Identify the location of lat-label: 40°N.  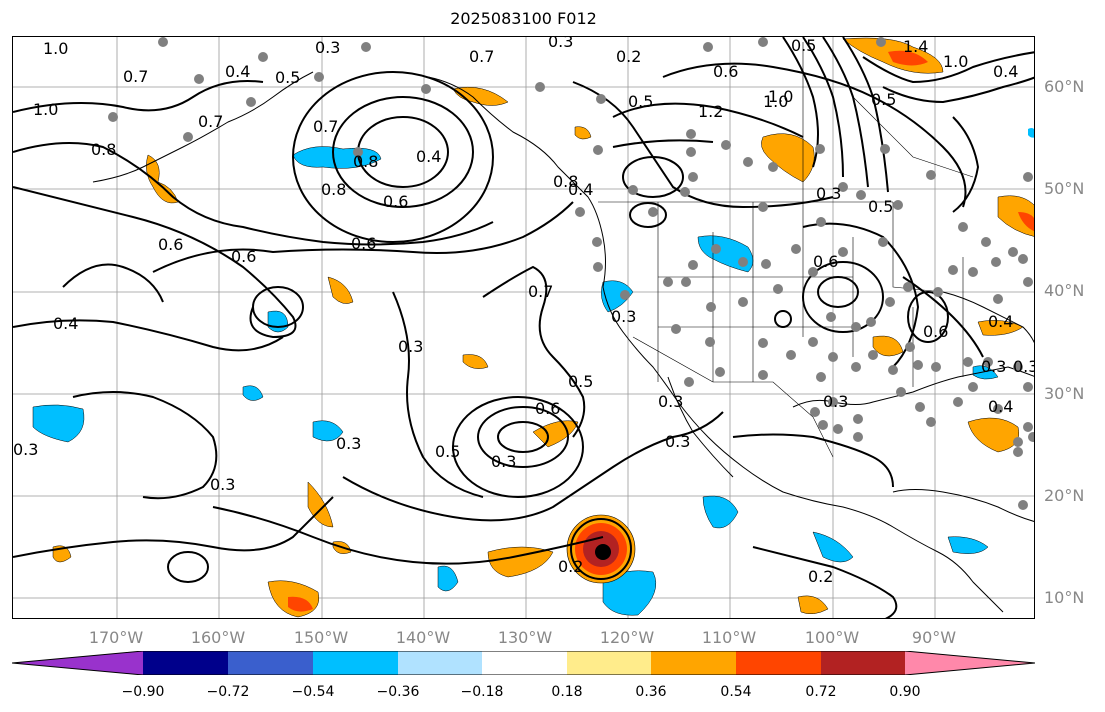
(1064, 290).